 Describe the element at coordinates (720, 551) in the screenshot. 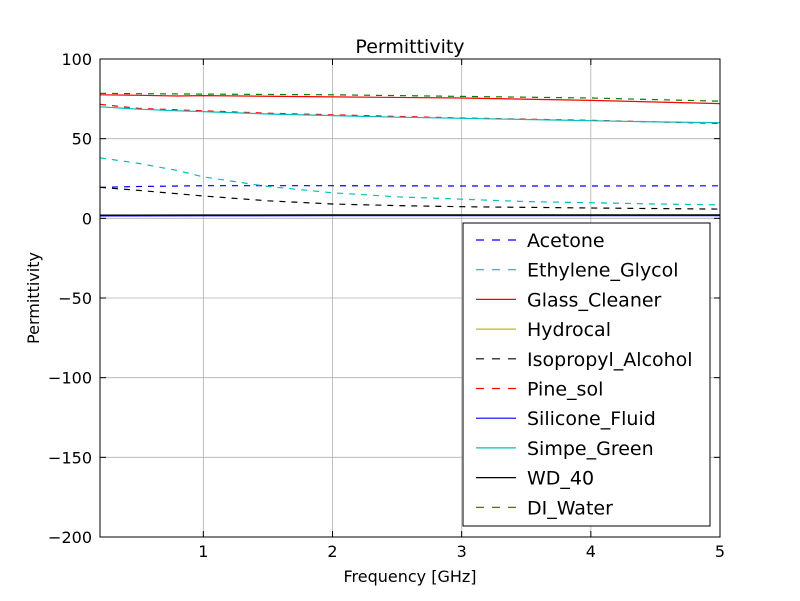

I see `x-tick-label: 5` at that location.